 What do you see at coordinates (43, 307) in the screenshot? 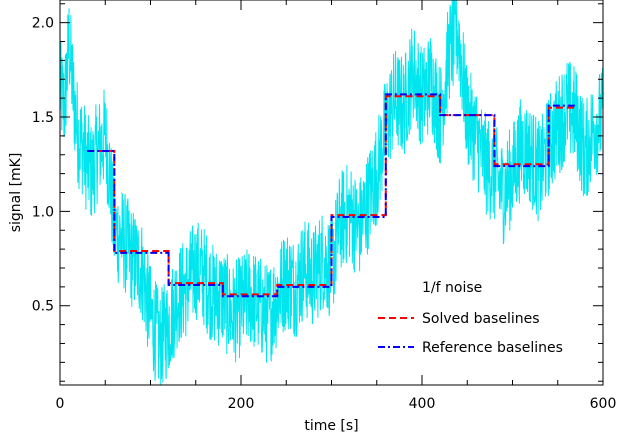
I see `y-tick-label: 0.5` at bounding box center [43, 307].